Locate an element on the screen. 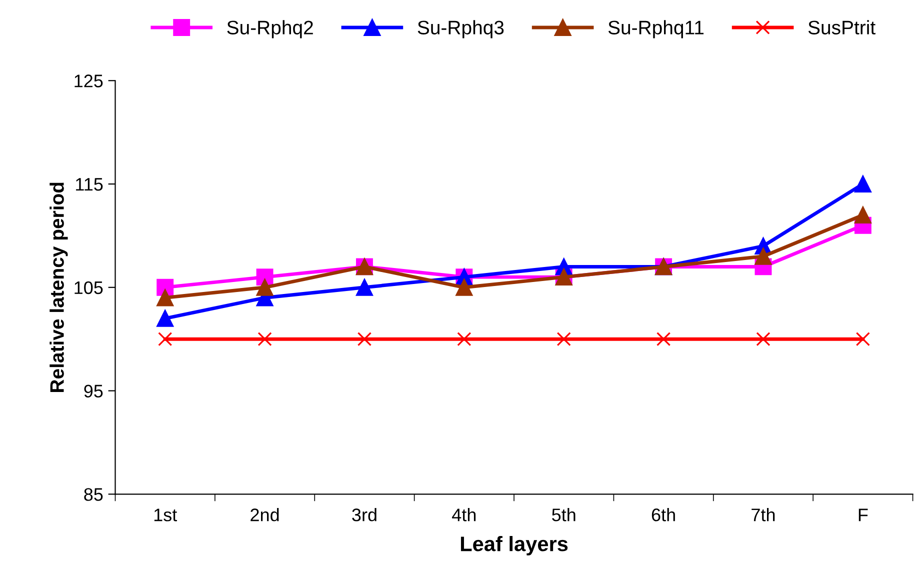 The height and width of the screenshot is (580, 922). y-tick-label: 125 is located at coordinates (88, 81).